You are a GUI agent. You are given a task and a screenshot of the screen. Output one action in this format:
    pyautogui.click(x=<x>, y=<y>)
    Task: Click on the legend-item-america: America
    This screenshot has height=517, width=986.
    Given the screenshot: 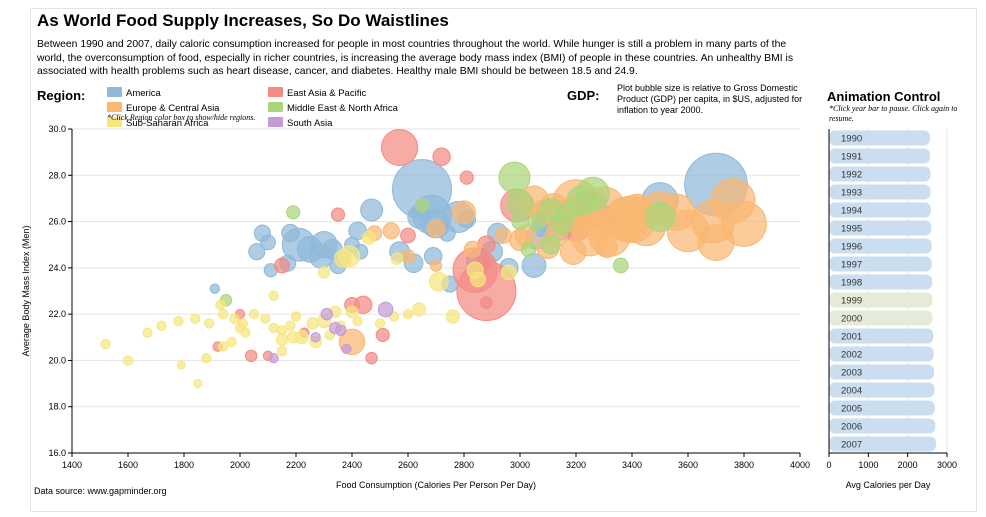 What is the action you would take?
    pyautogui.click(x=134, y=93)
    